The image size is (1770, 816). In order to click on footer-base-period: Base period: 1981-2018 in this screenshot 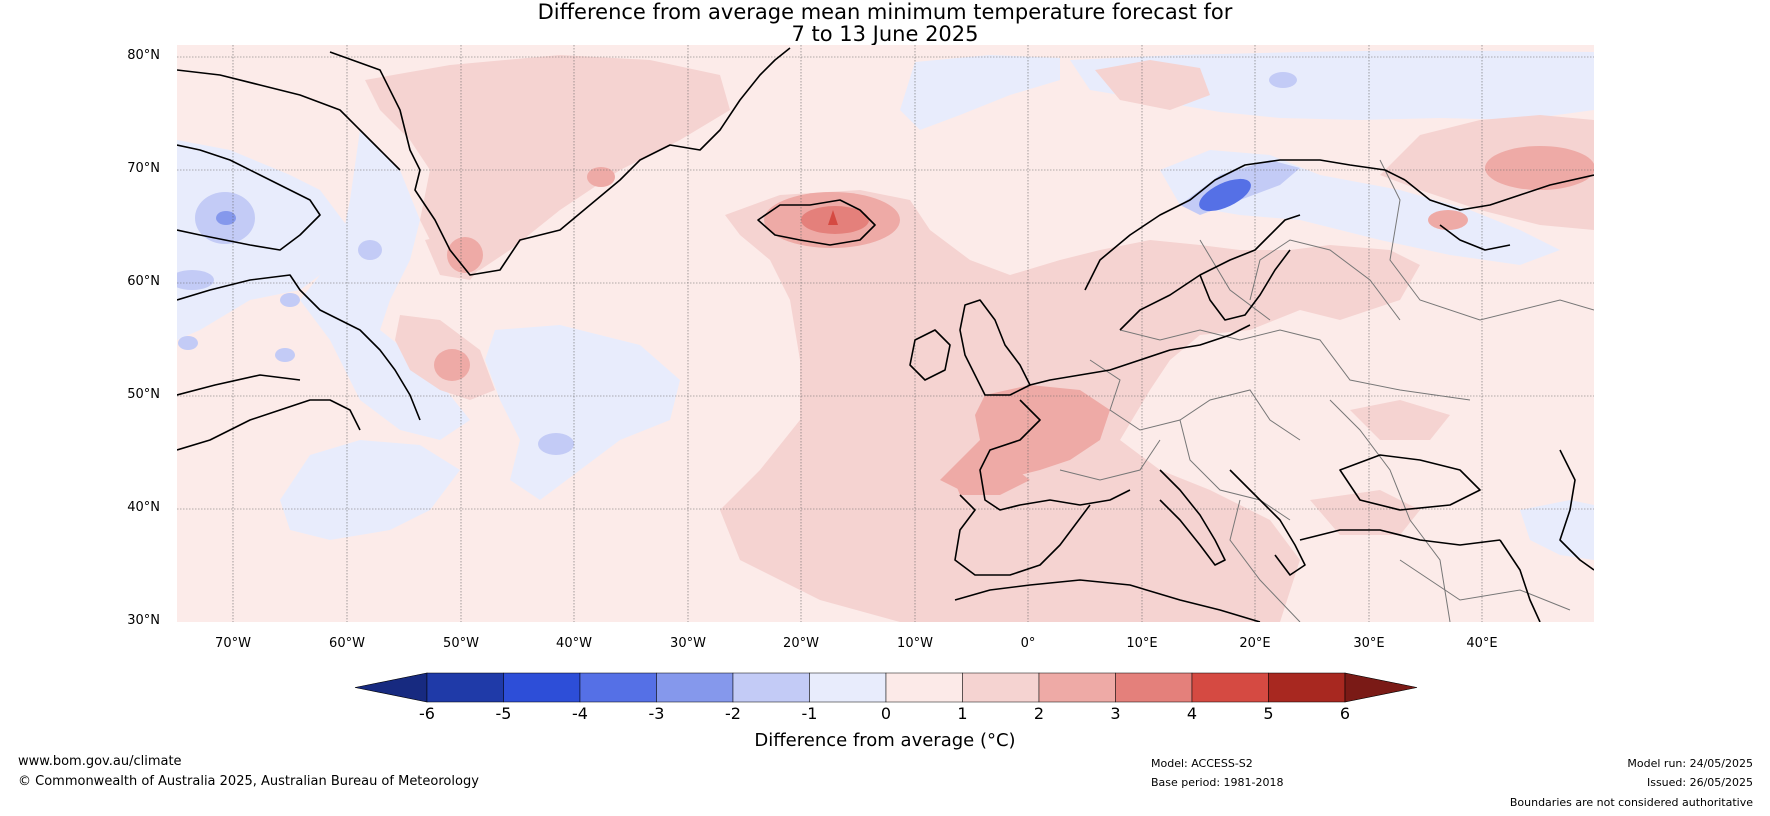, I will do `click(1217, 782)`.